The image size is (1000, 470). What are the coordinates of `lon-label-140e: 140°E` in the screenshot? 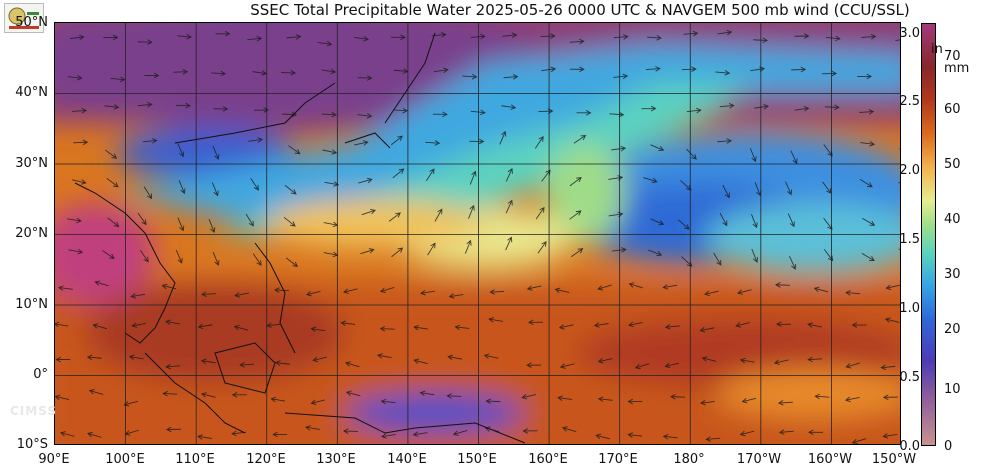 It's located at (407, 459).